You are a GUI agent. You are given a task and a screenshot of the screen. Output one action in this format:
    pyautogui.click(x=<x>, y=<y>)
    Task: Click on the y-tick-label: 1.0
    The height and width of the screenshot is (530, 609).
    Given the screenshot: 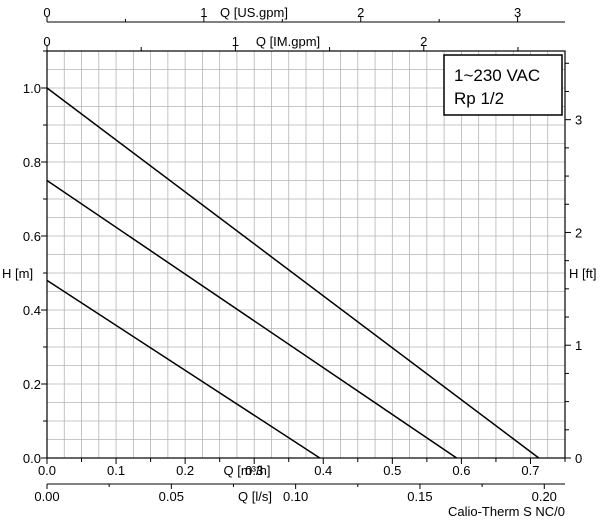 What is the action you would take?
    pyautogui.click(x=32, y=88)
    